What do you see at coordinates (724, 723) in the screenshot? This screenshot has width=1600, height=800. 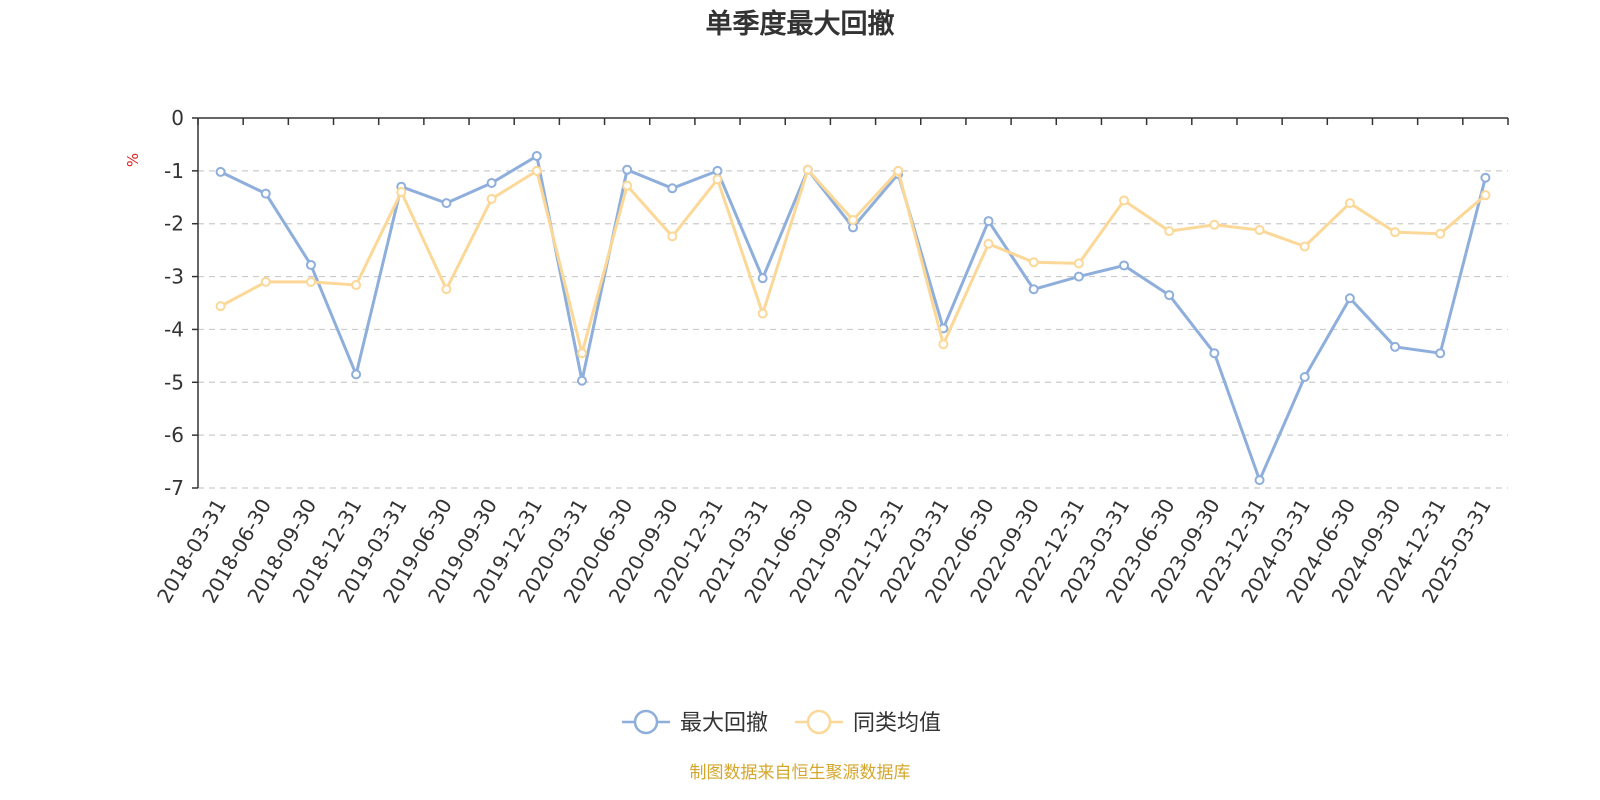 I see `legend-label-1: 最大回撤` at bounding box center [724, 723].